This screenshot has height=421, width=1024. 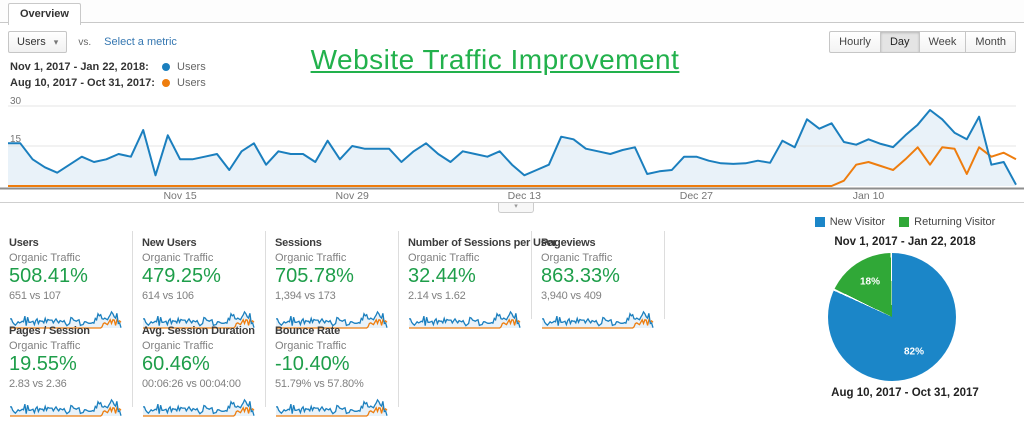 I want to click on pie-range-title: Nov 1, 2017 - Jan 22, 2018, so click(x=905, y=242).